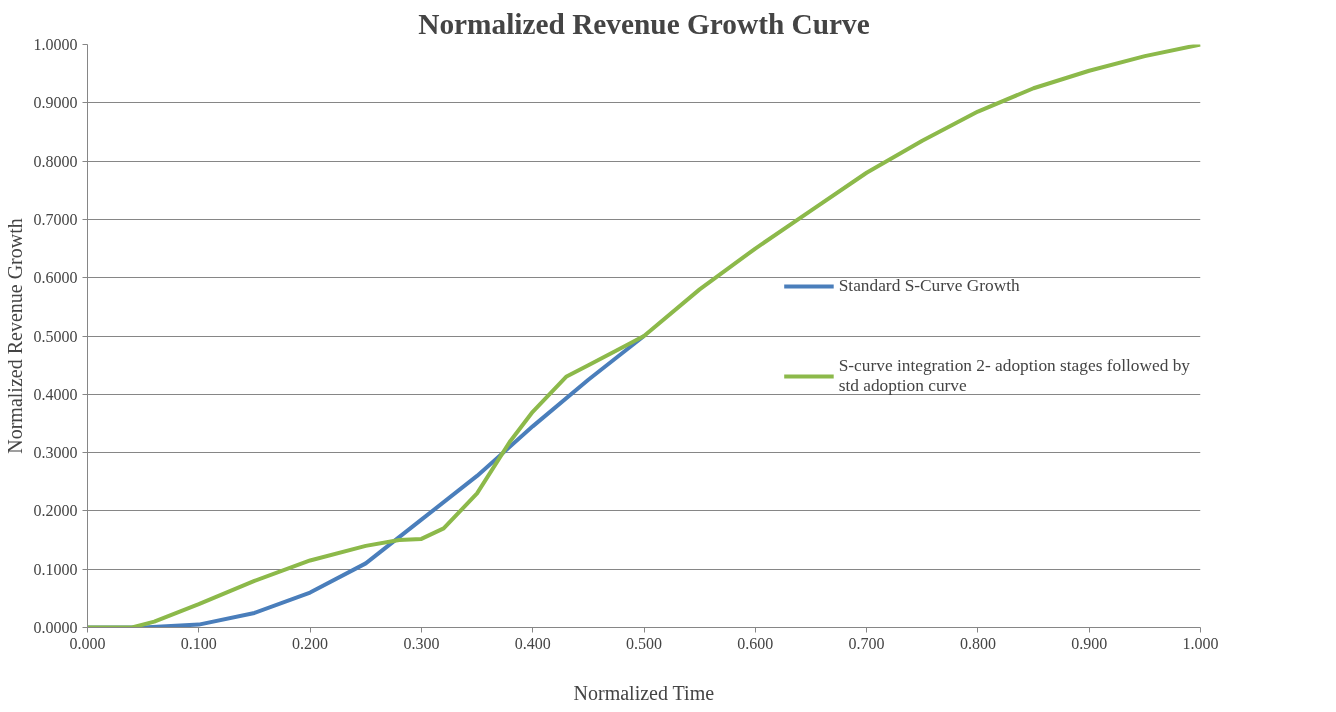  I want to click on x-tick-label: 0.800, so click(977, 643).